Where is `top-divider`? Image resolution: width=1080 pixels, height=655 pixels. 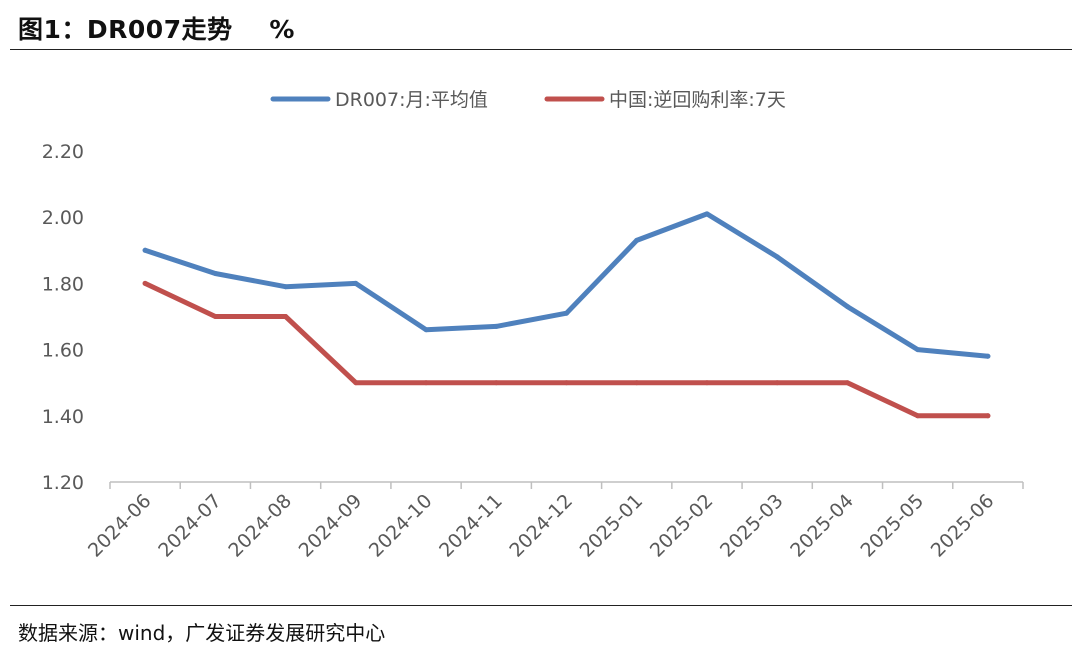 top-divider is located at coordinates (541, 49).